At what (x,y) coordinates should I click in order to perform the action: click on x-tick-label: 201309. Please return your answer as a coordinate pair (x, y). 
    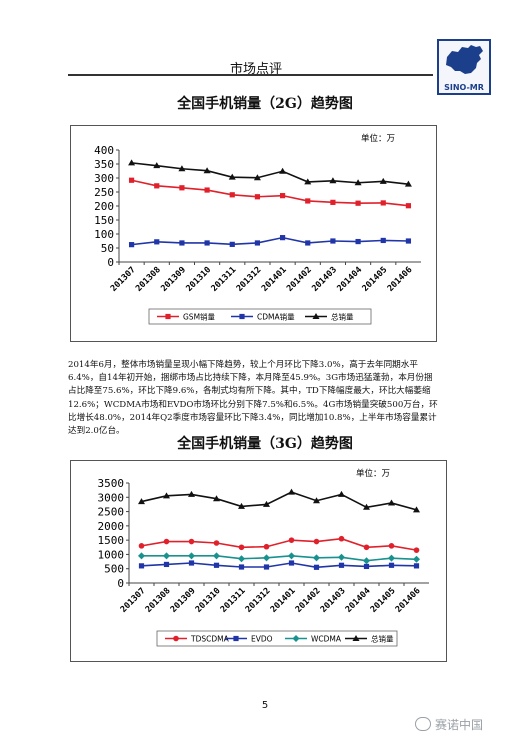
    Looking at the image, I should click on (183, 600).